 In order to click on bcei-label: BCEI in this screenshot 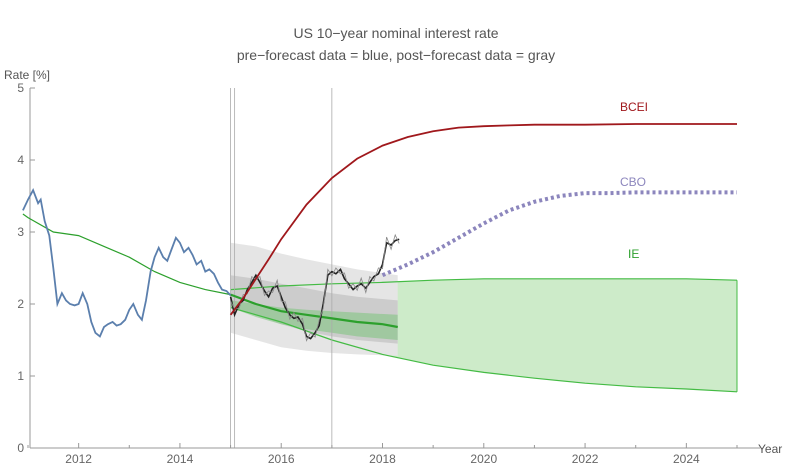, I will do `click(634, 107)`.